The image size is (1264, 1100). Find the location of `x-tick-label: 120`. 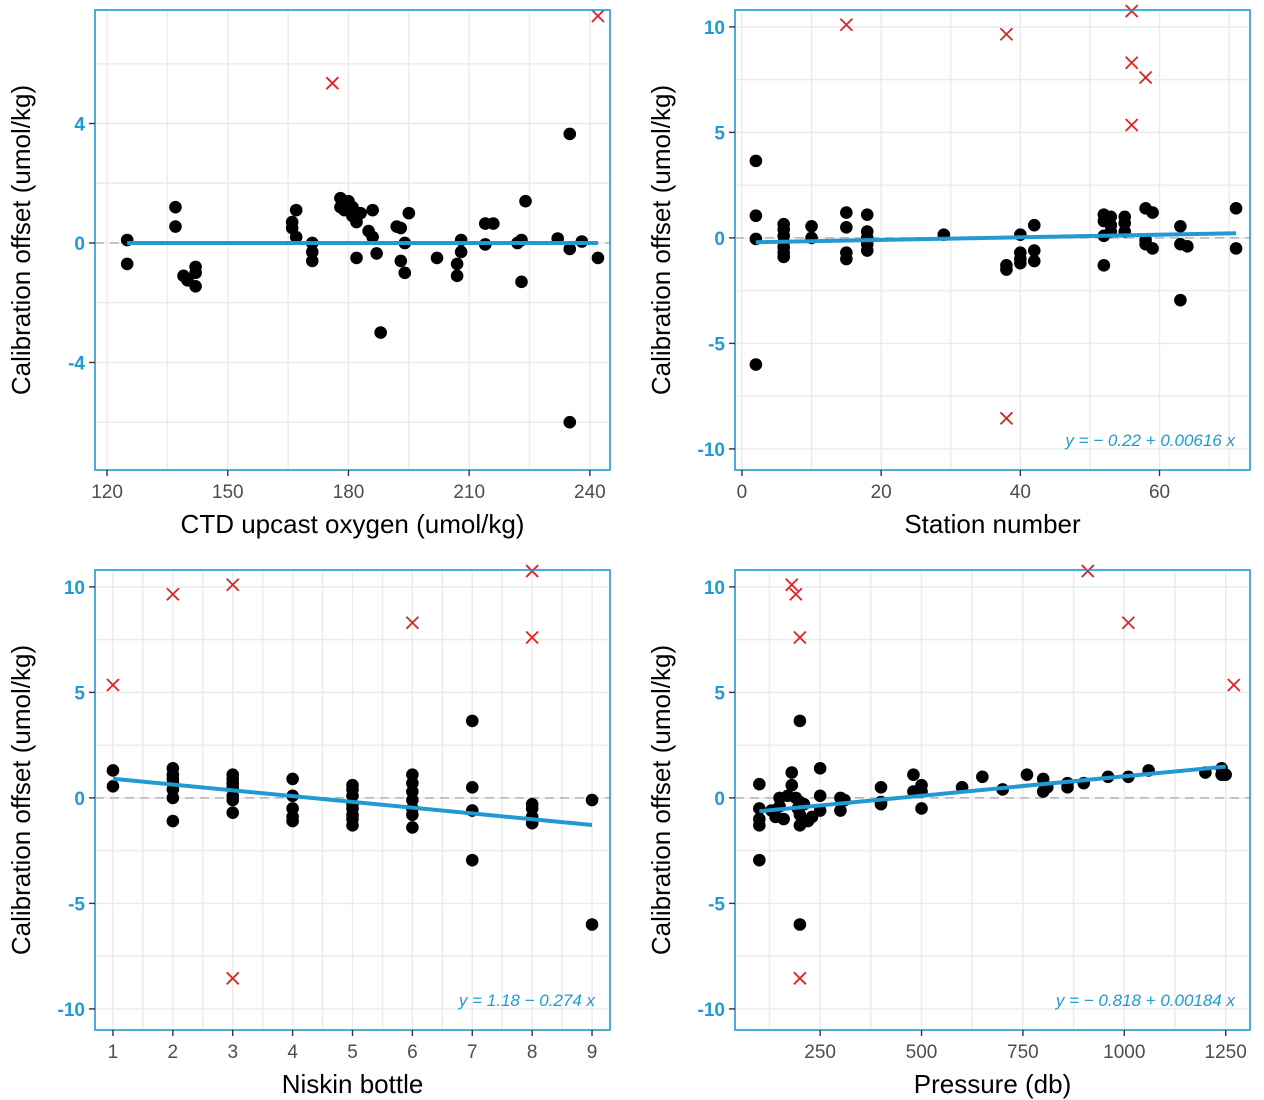

x-tick-label: 120 is located at coordinates (107, 492).